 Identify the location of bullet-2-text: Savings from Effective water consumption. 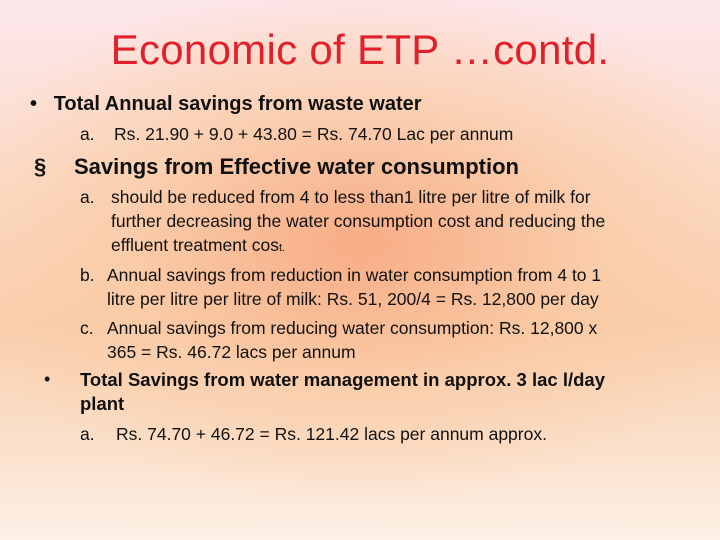
(296, 166).